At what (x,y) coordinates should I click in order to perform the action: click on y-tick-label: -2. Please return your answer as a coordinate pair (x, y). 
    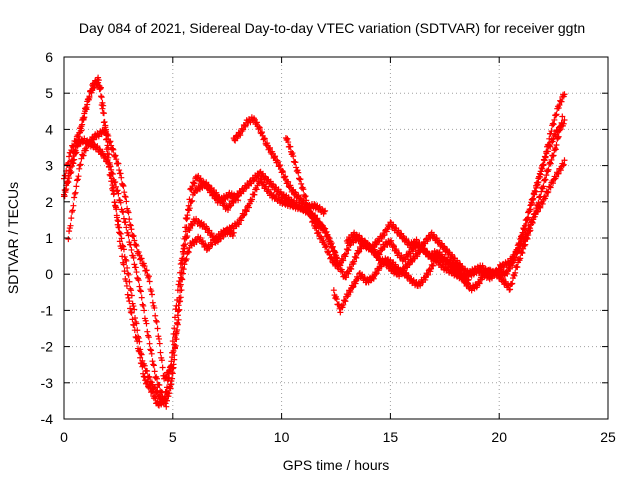
    Looking at the image, I should click on (47, 347).